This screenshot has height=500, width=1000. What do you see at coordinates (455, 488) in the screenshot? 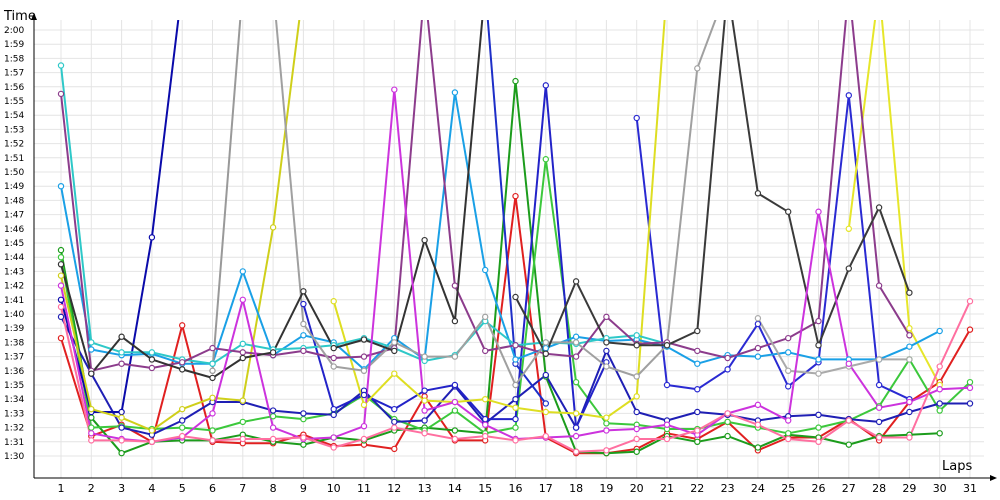
I see `x-tick-label: 14` at bounding box center [455, 488].